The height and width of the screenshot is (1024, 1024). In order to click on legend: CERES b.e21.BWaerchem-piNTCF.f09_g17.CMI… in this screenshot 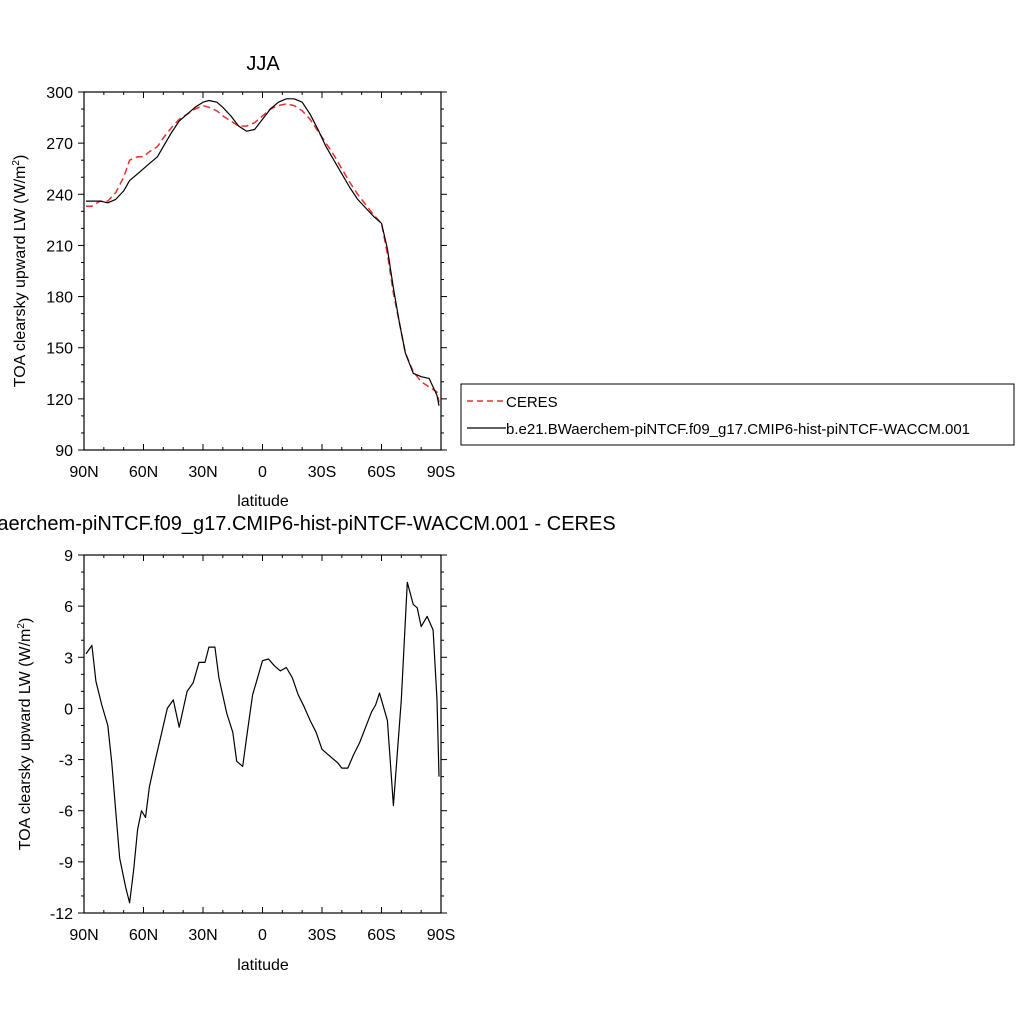, I will do `click(737, 414)`.